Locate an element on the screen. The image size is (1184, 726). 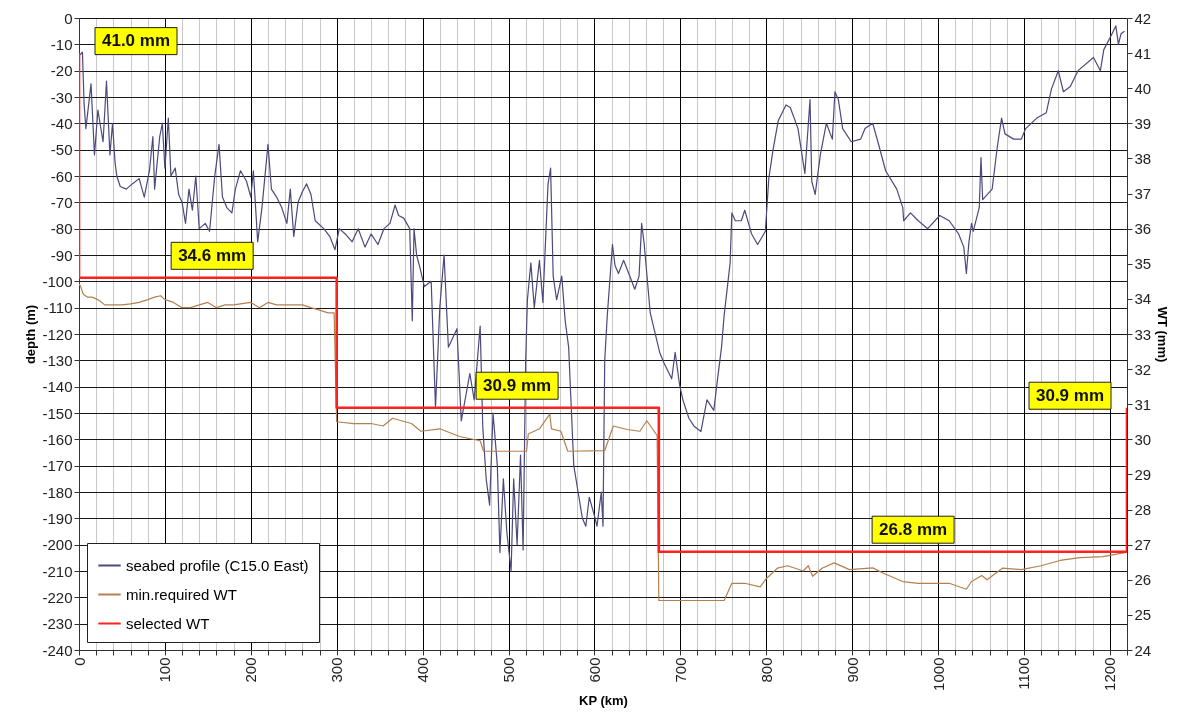
x-axis-title: KP (km) is located at coordinates (603, 700).